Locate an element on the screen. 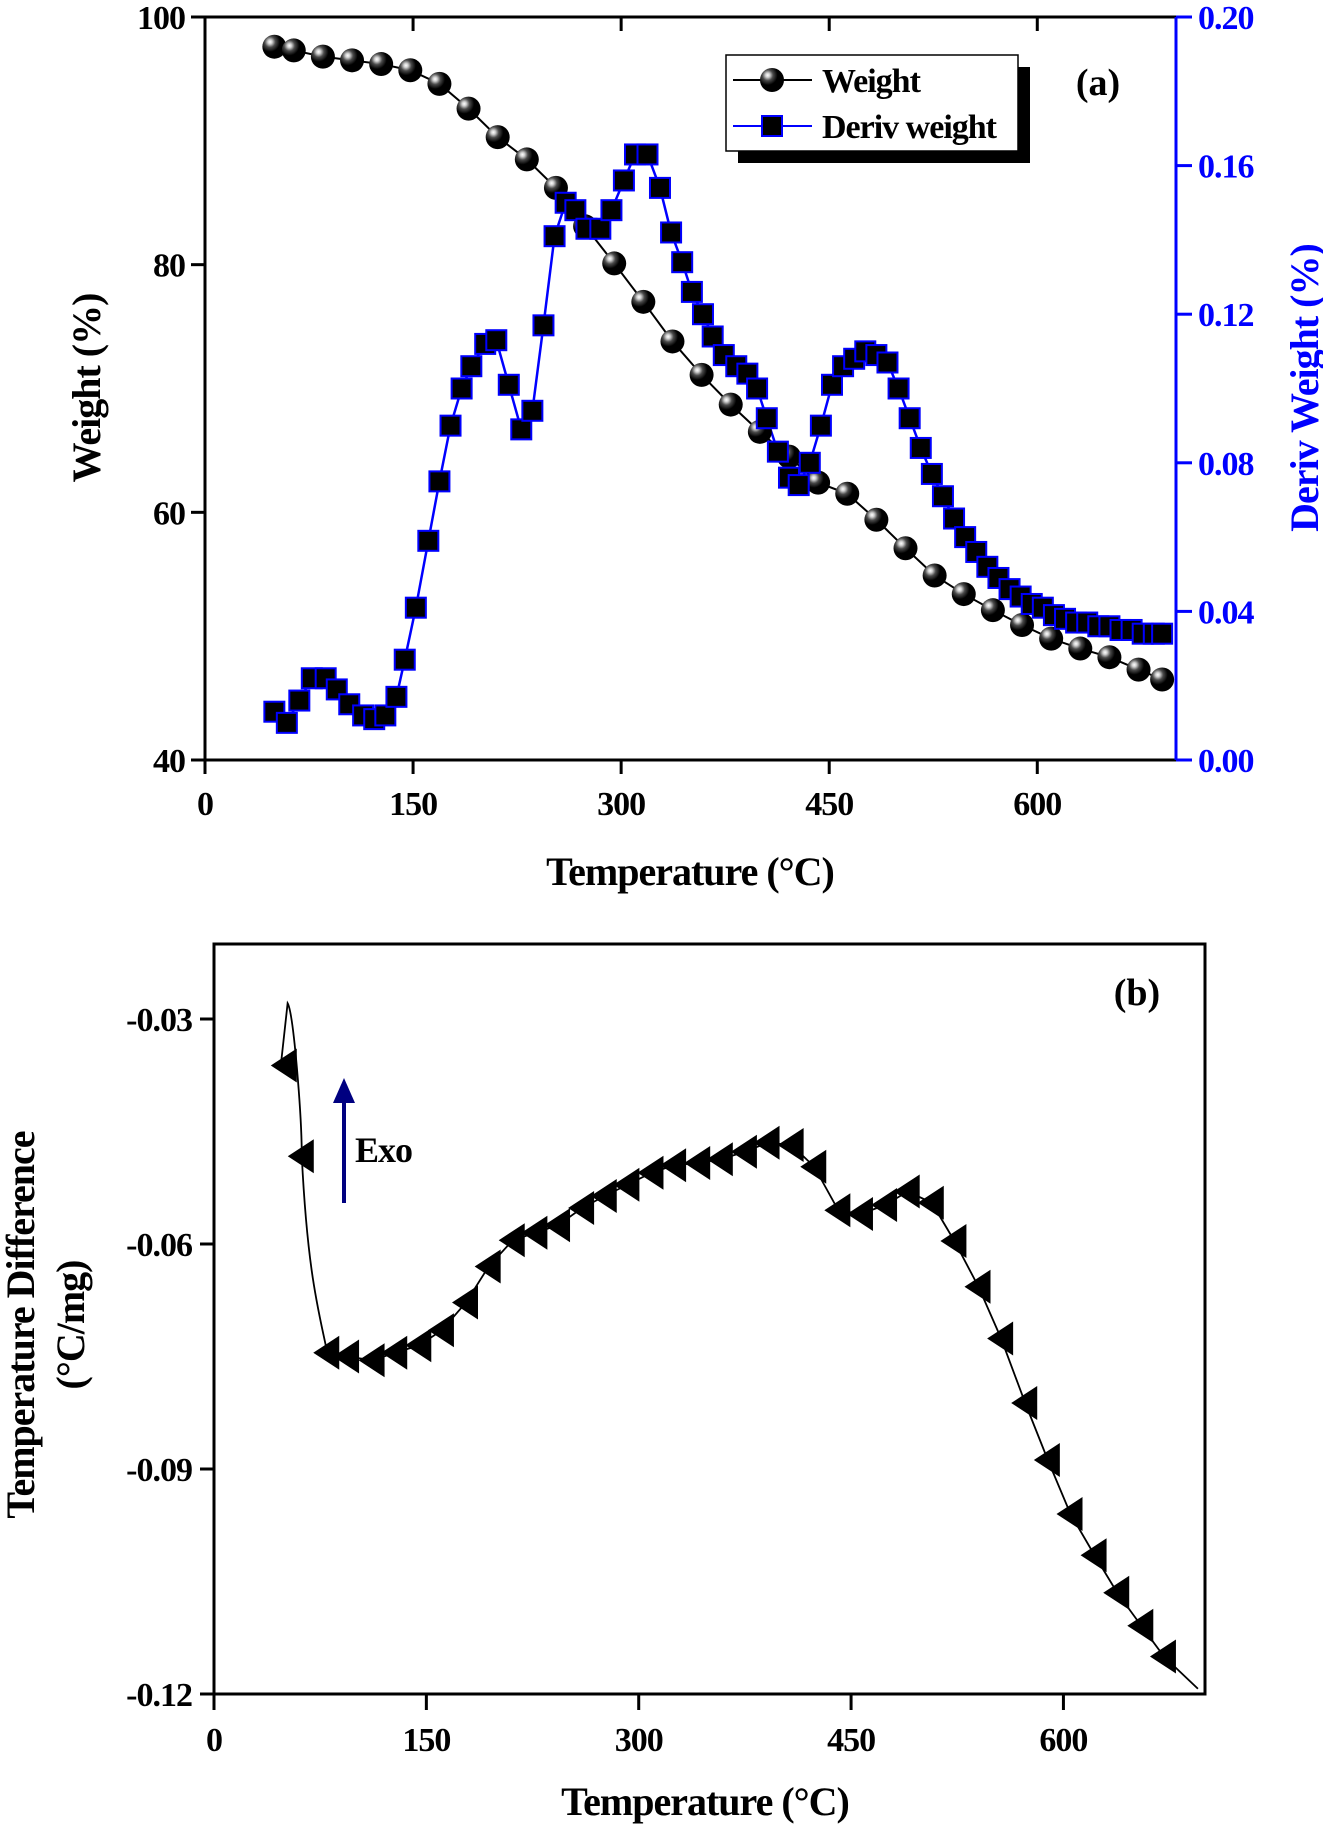 The image size is (1323, 1826). a-y2-tick-label: 0.20 is located at coordinates (1226, 18).